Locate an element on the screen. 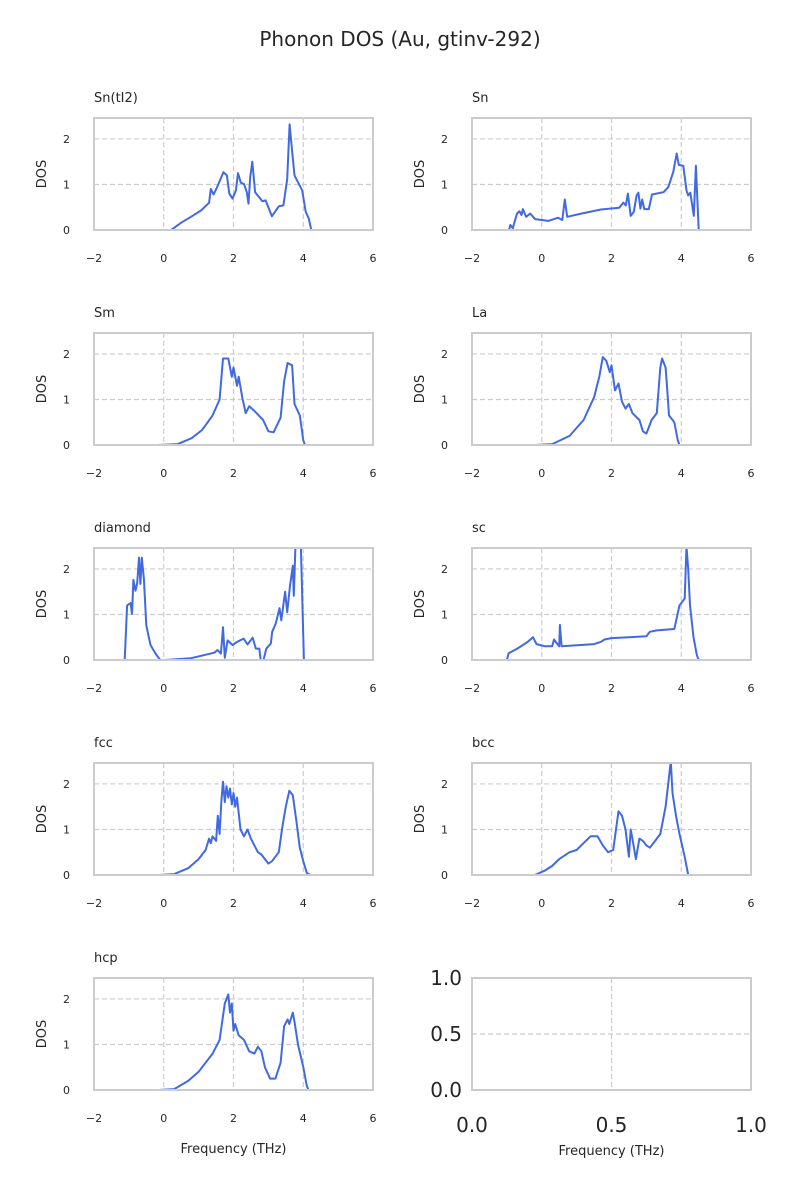 Image resolution: width=800 pixels, height=1200 pixels. panel-title: bcc is located at coordinates (483, 743).